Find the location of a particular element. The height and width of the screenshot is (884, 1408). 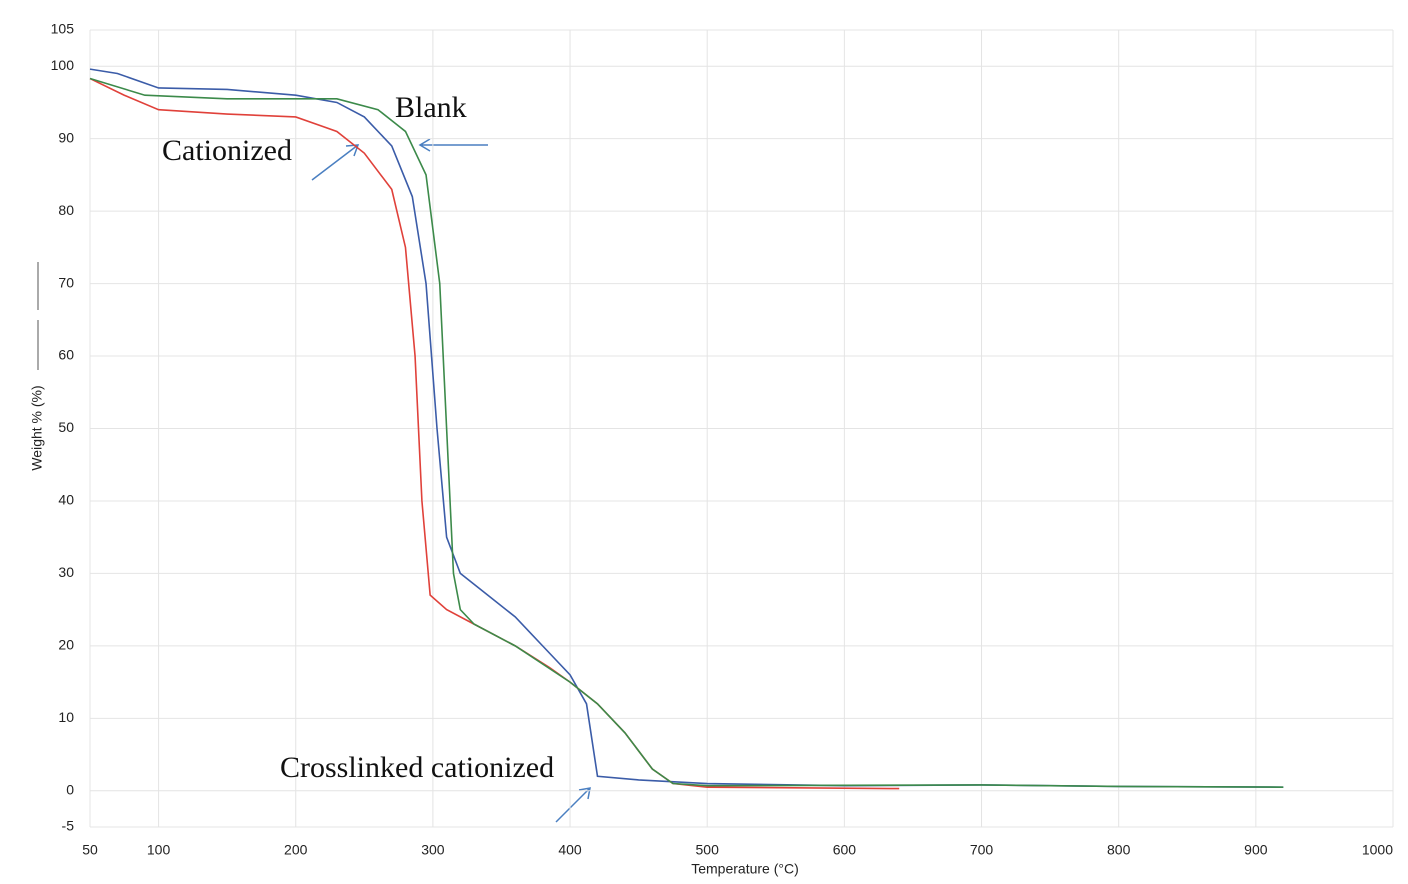

x-tick-label: 700 is located at coordinates (982, 850).